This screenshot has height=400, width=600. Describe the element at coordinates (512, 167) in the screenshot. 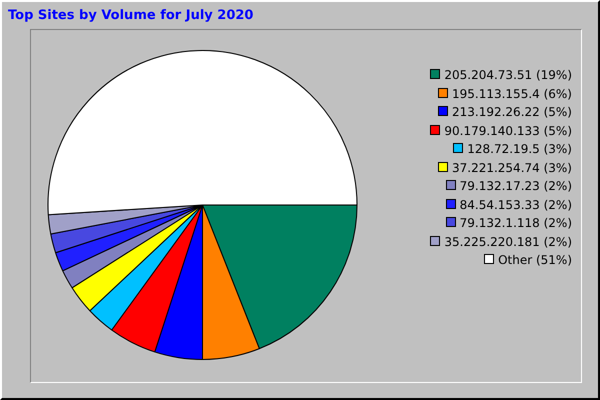

I see `legend-label: 37.221.254.74 (3%)` at that location.